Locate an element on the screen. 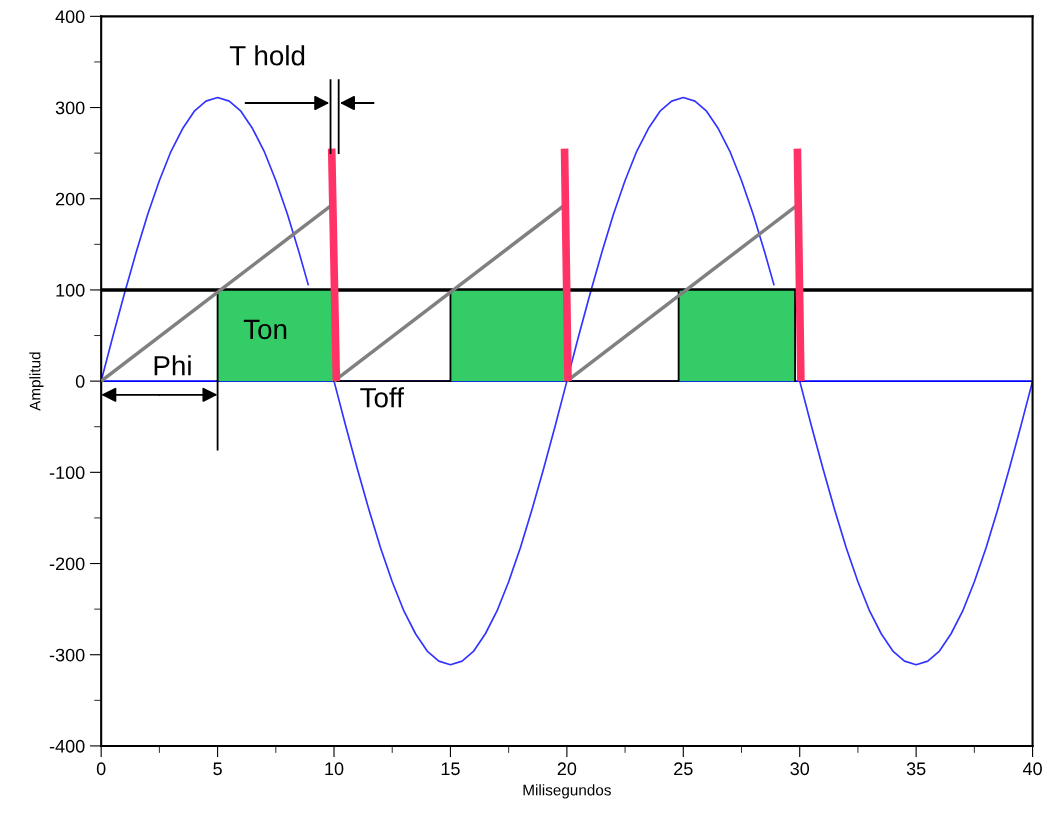 The image size is (1043, 817). y-tick-label: -100 is located at coordinates (67, 473).